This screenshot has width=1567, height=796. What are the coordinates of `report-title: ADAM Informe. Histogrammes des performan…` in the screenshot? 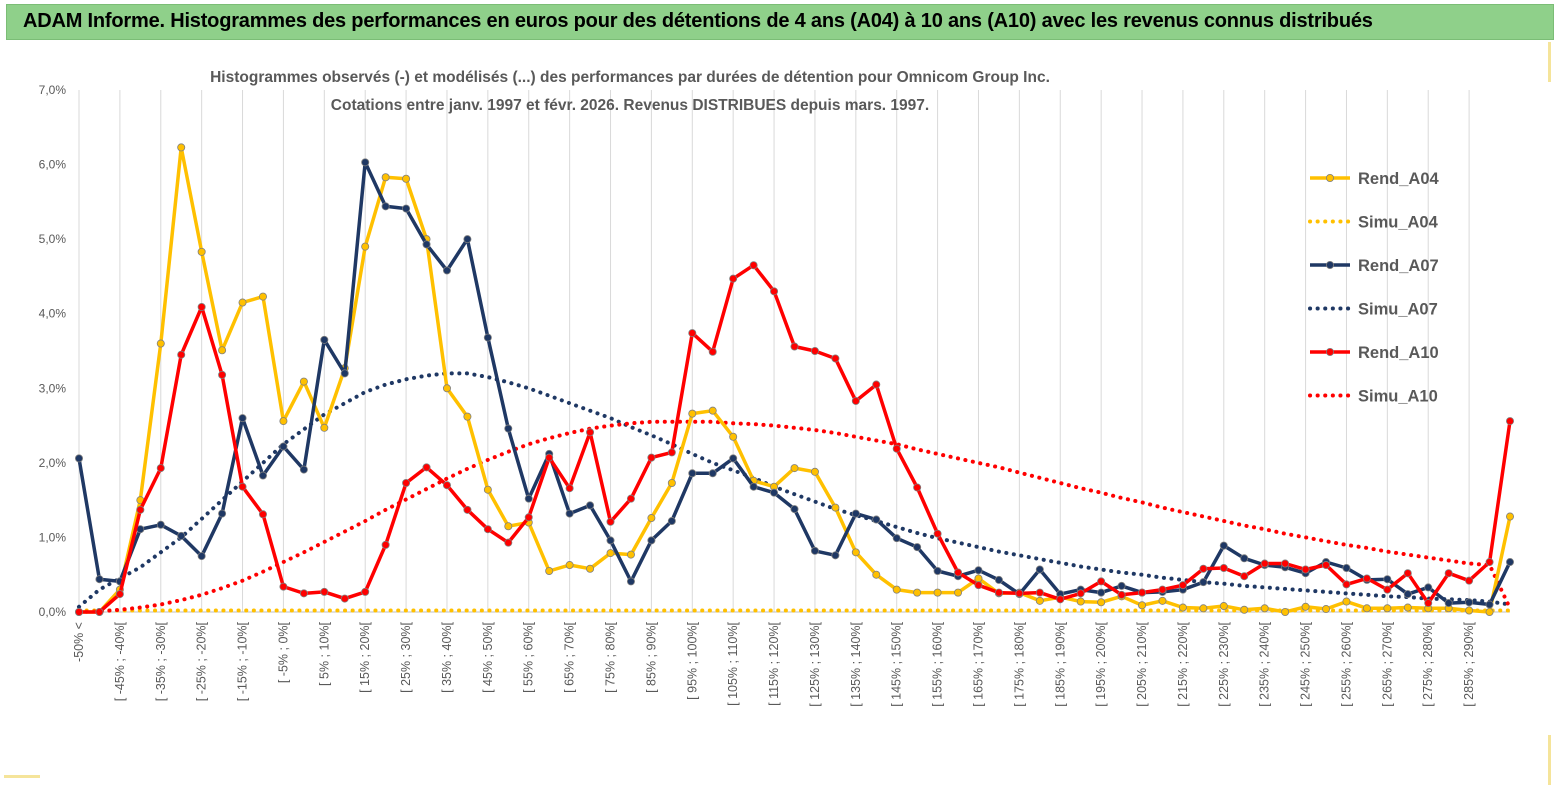 It's located at (698, 21).